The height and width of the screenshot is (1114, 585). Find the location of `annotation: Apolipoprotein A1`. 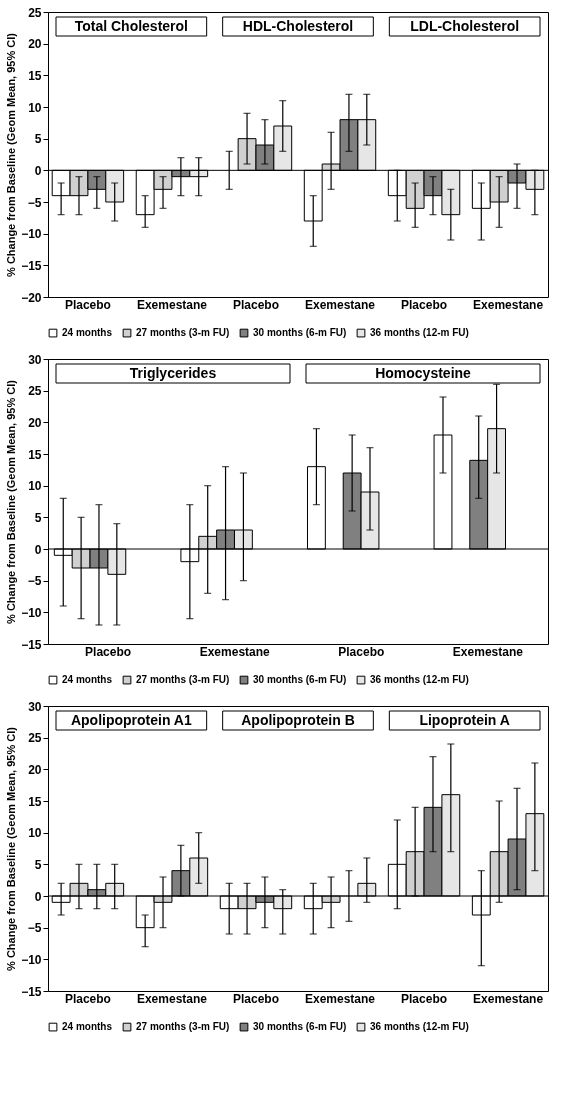

annotation: Apolipoprotein A1 is located at coordinates (131, 720).